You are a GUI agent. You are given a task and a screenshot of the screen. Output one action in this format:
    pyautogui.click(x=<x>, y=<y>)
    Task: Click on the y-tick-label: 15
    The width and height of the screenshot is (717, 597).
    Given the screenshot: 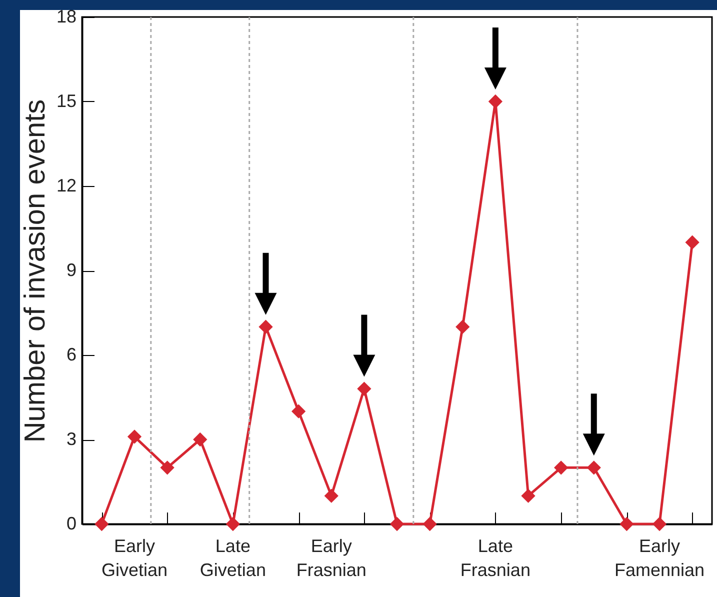 What is the action you would take?
    pyautogui.click(x=66, y=101)
    